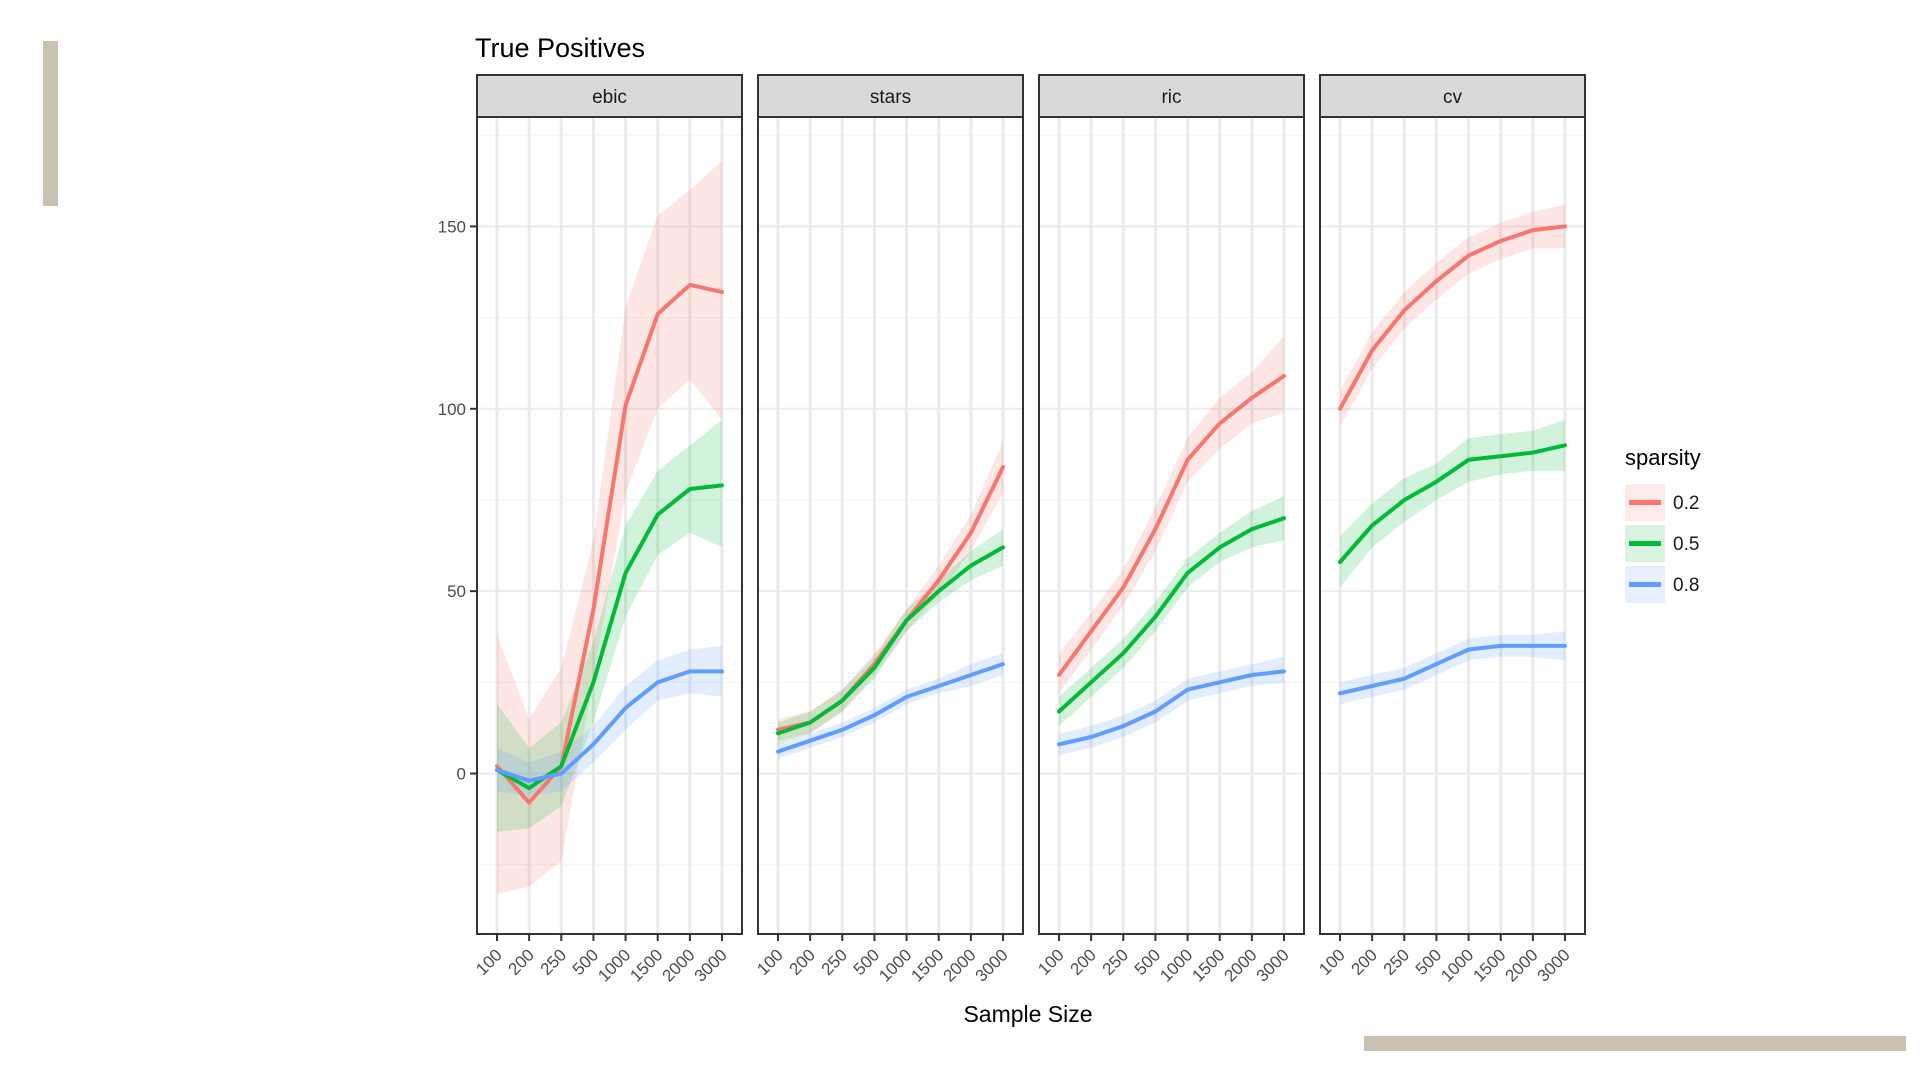  I want to click on point-cv-0.8-3000, so click(1565, 646).